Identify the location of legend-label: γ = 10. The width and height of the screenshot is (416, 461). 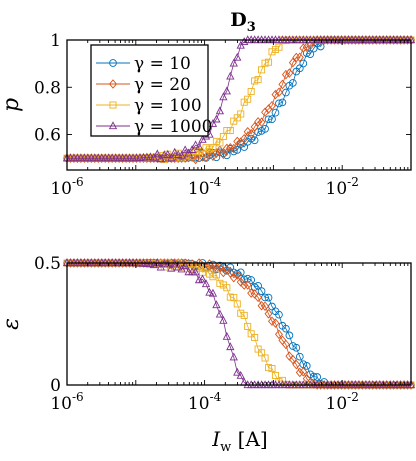
(162, 64).